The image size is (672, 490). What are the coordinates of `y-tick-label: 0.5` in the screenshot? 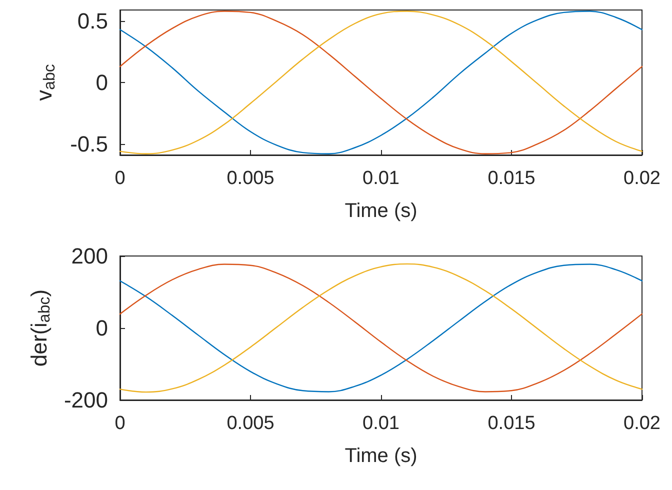 It's located at (92, 21).